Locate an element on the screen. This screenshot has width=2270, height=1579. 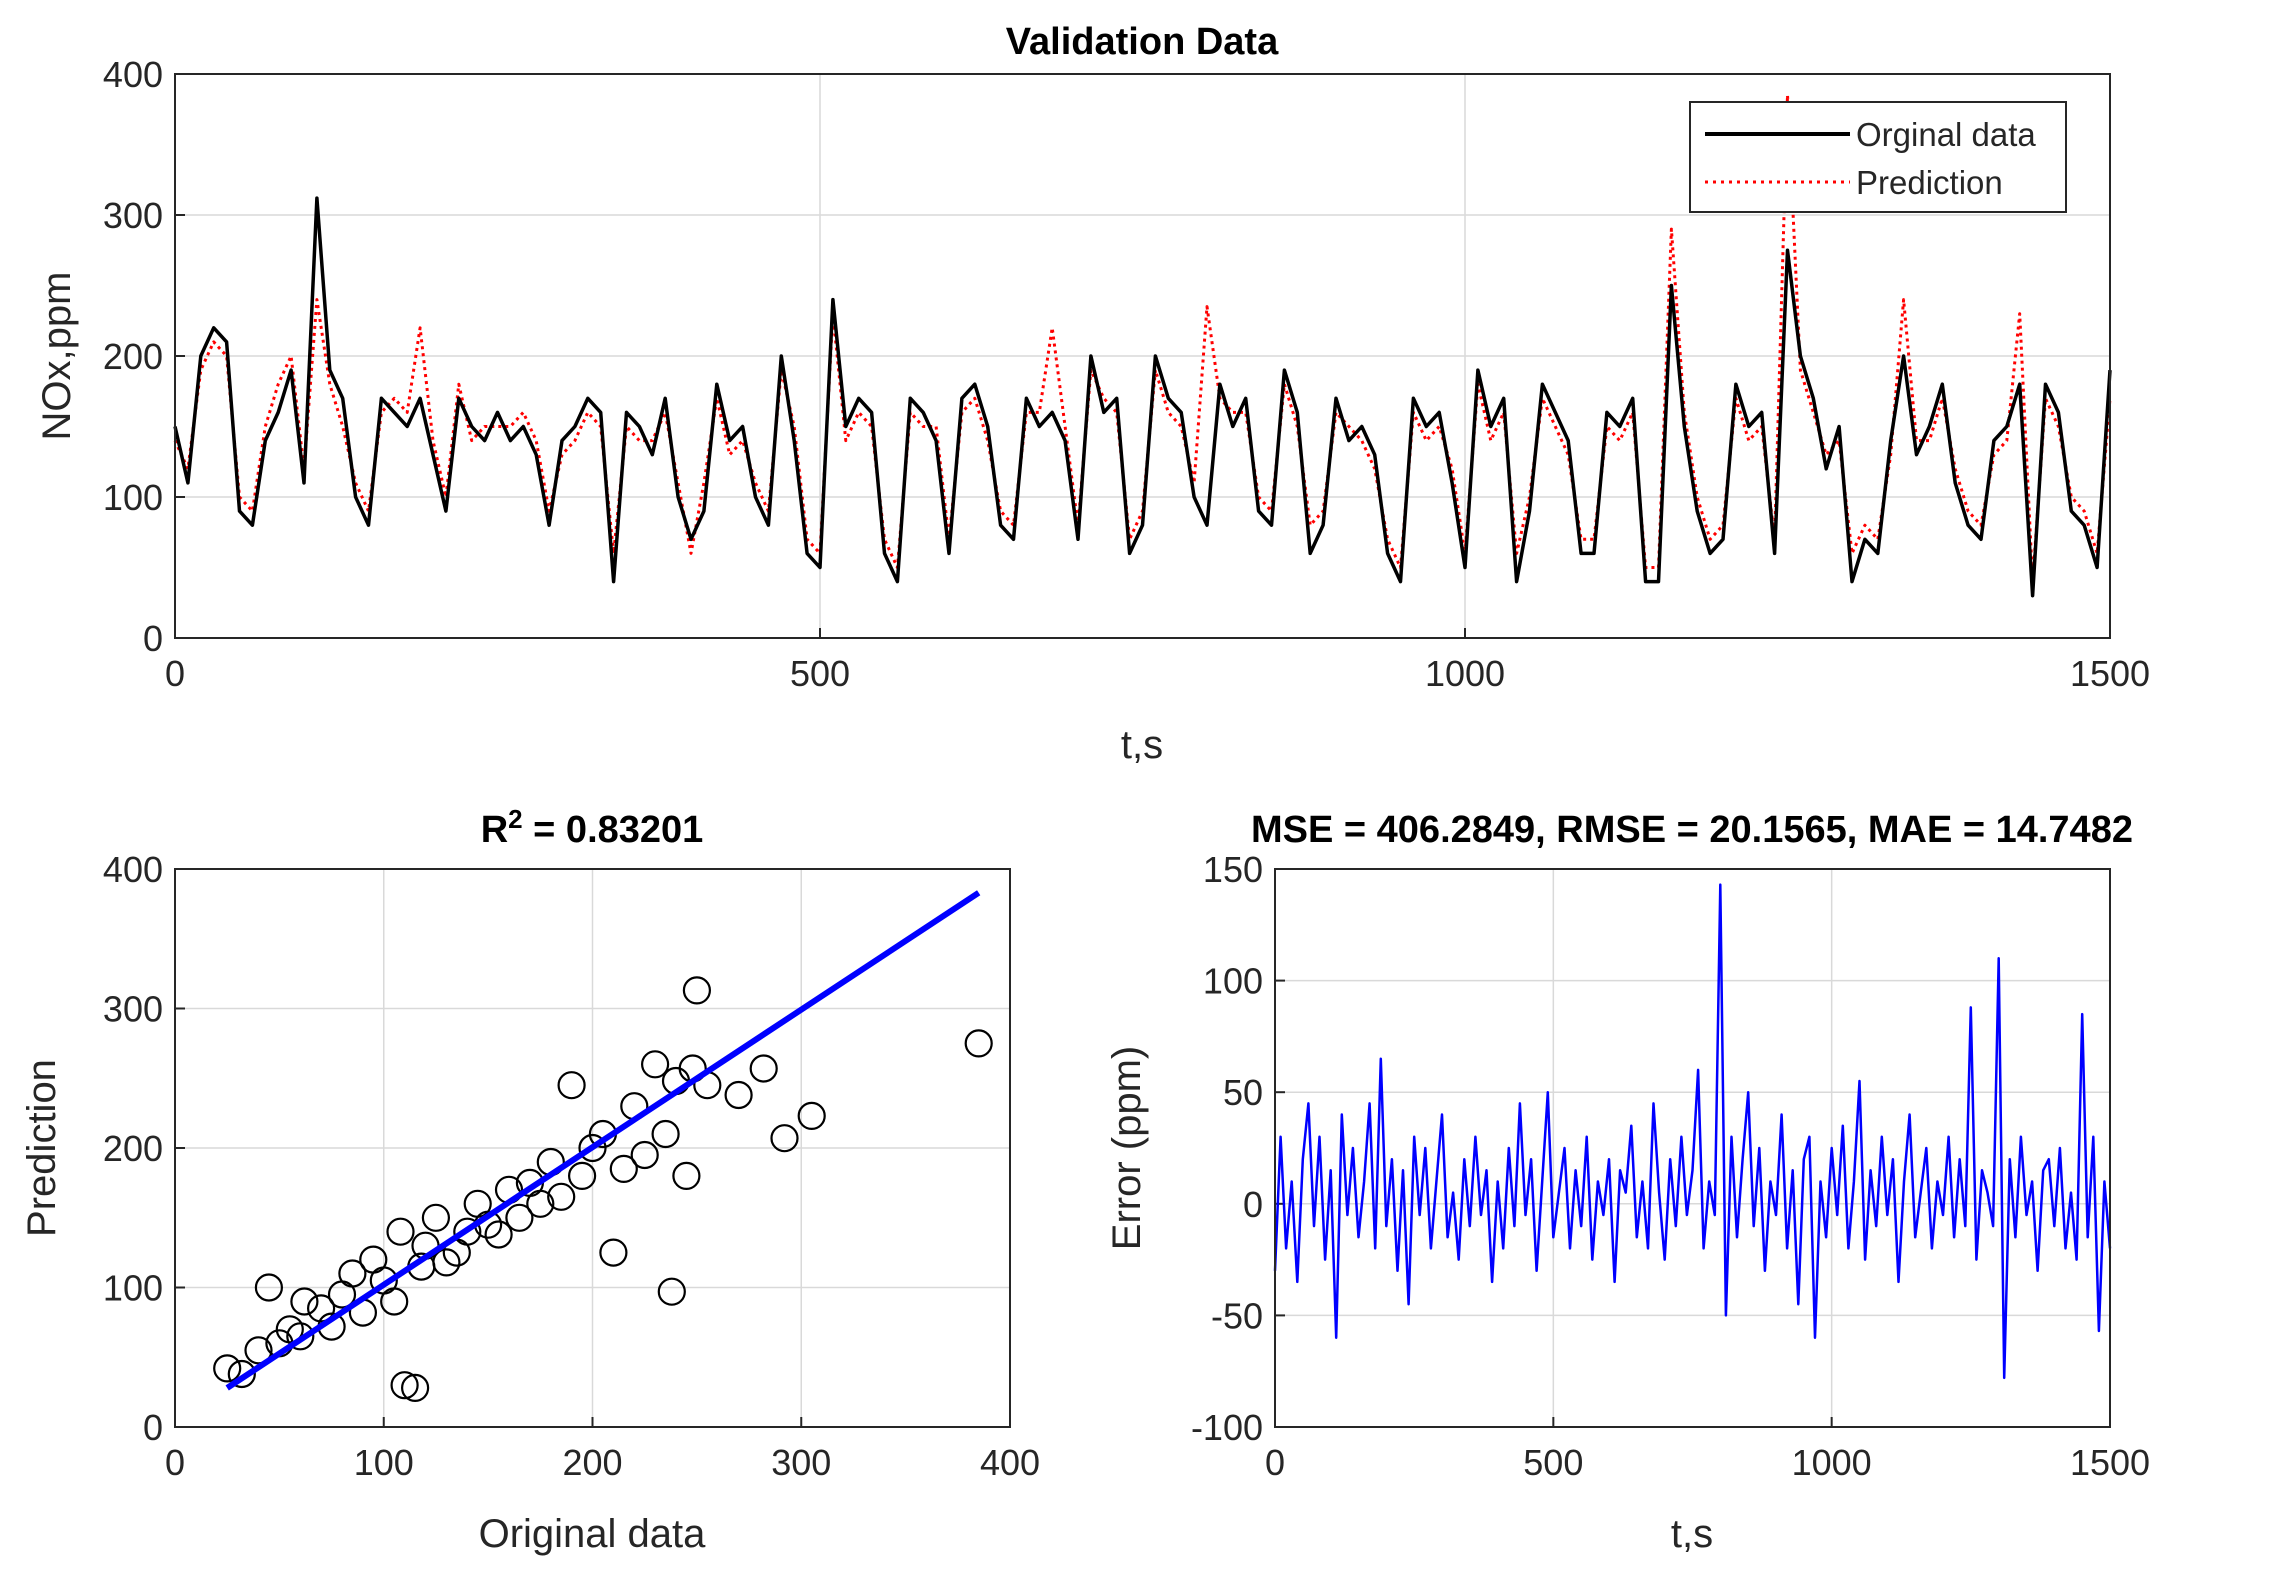
scatter-axes-box is located at coordinates (592, 1148).